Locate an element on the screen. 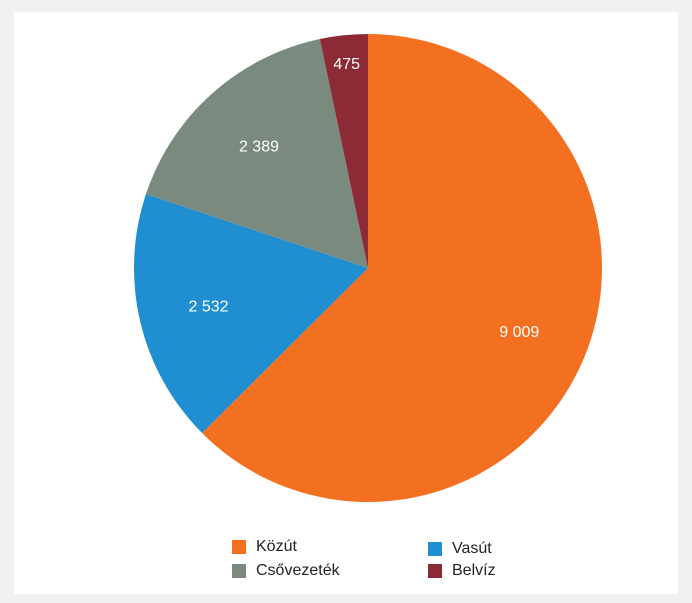  legend-item-vasut: Vasút is located at coordinates (460, 549).